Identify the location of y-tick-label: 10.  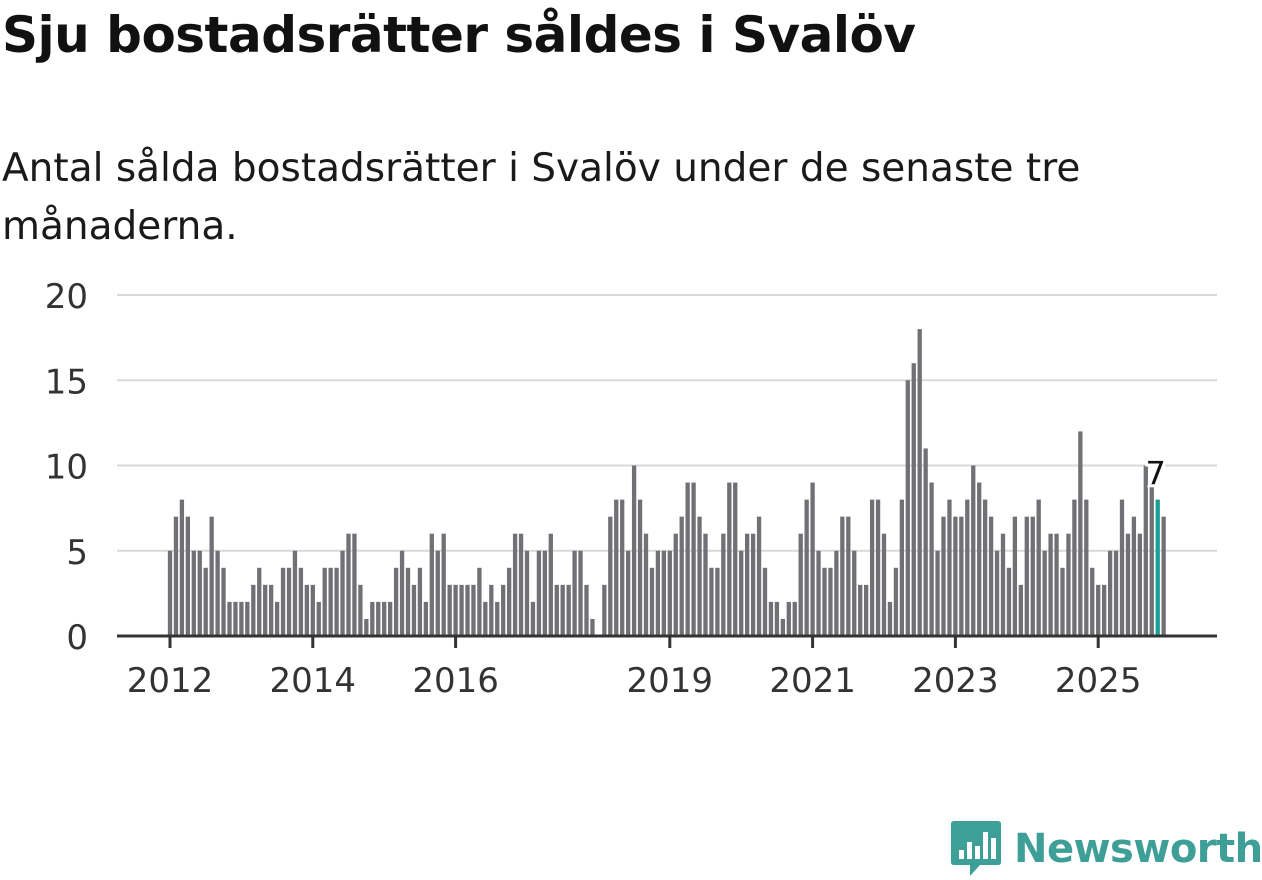
(66, 468).